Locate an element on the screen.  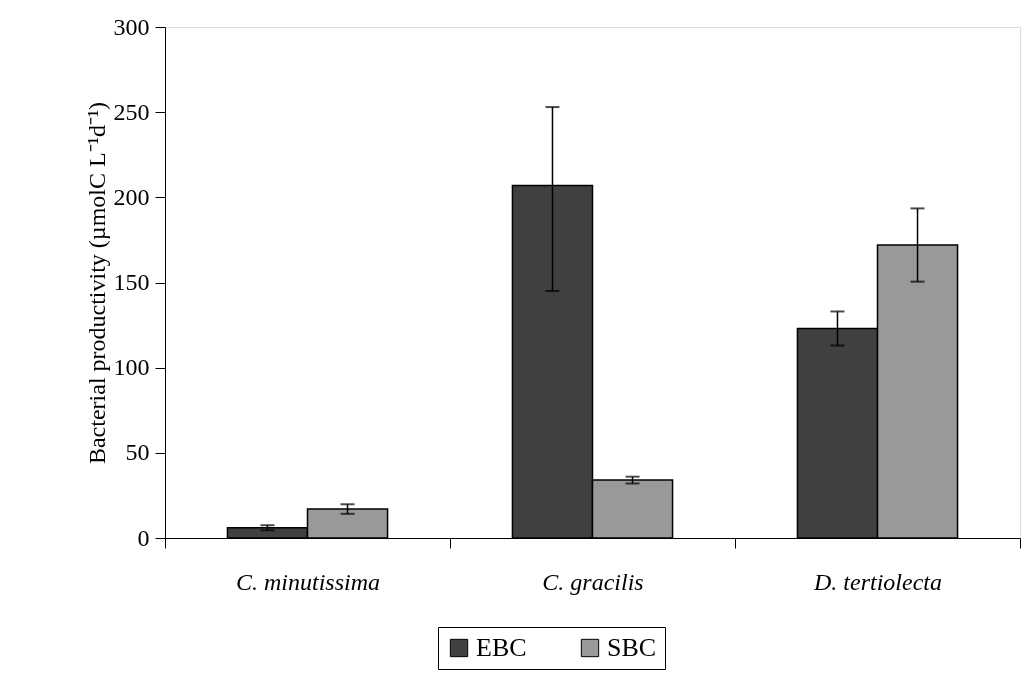
y-tick-label: 150 is located at coordinates (131, 282).